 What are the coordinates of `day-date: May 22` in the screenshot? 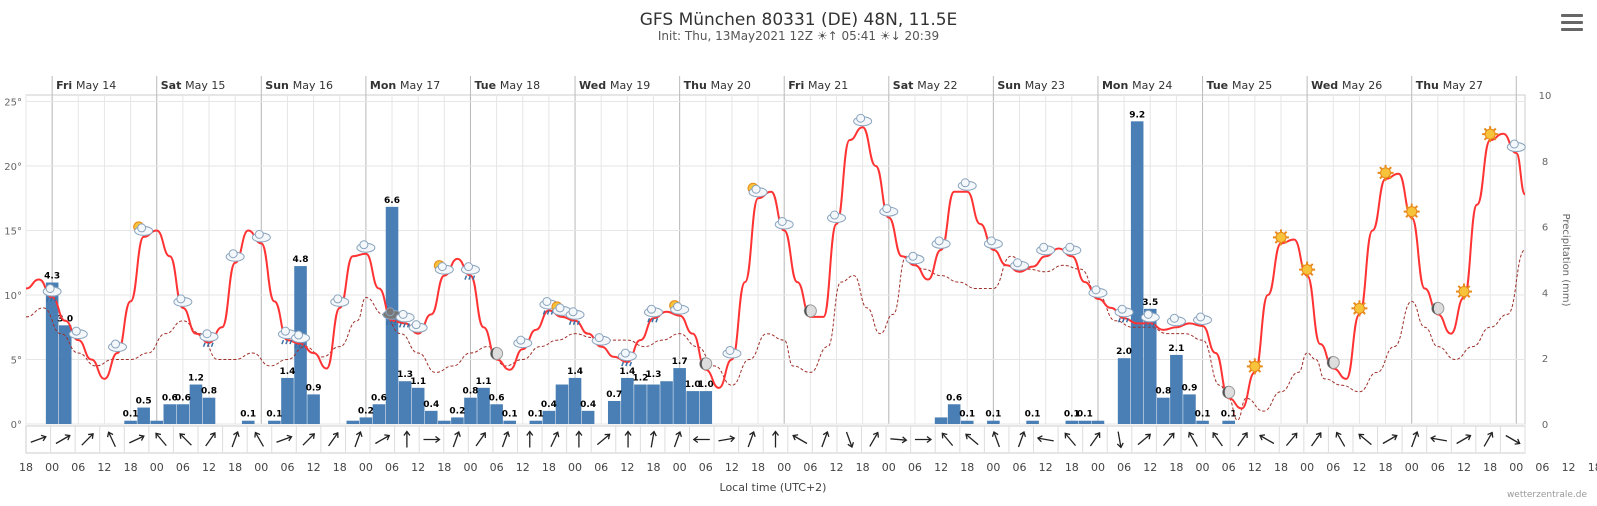 It's located at (937, 85).